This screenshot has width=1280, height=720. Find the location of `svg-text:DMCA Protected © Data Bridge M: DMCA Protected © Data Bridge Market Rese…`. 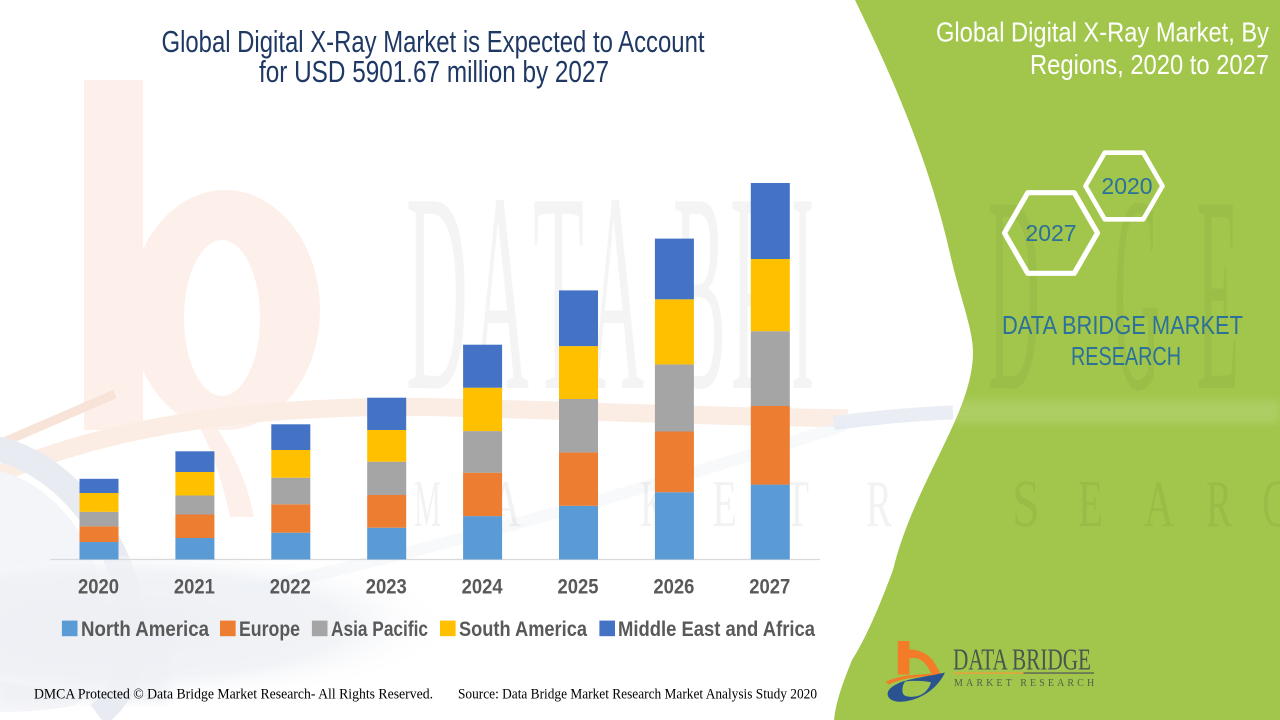

svg-text:DMCA Protected © Data Bridge M: DMCA Protected © Data Bridge Market Rese… is located at coordinates (233, 695).